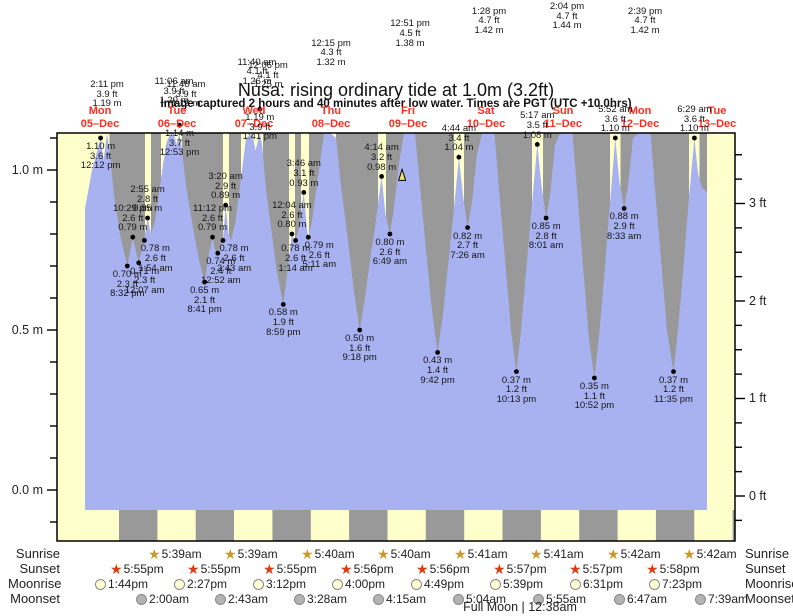 This screenshot has height=616, width=793. I want to click on moonrise-time: 5:39pm, so click(523, 584).